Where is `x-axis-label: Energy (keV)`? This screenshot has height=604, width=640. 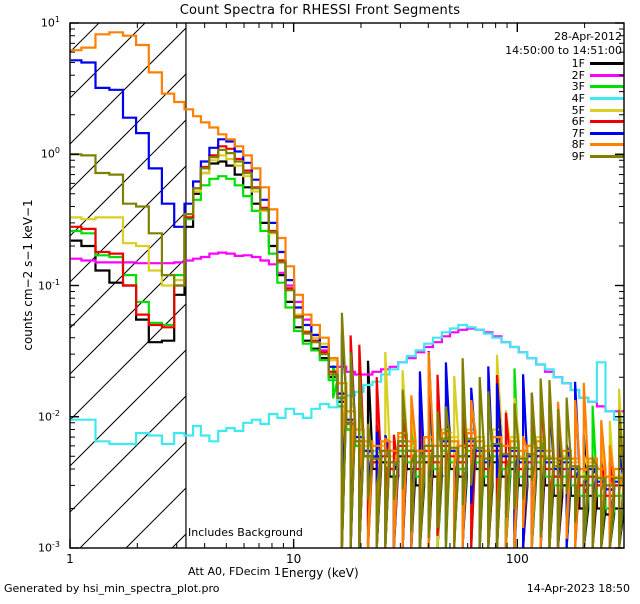
x-axis-label: Energy (keV) is located at coordinates (320, 573).